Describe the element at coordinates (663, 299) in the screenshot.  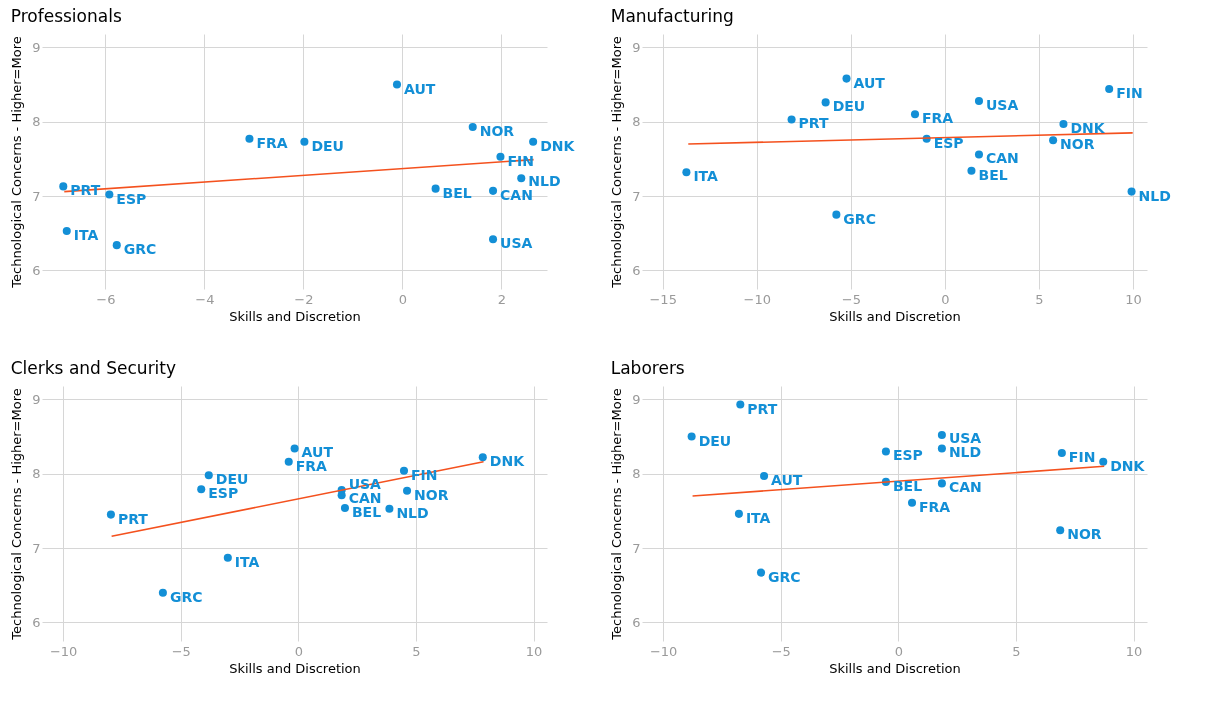
I see `x-tick-label: −15` at that location.